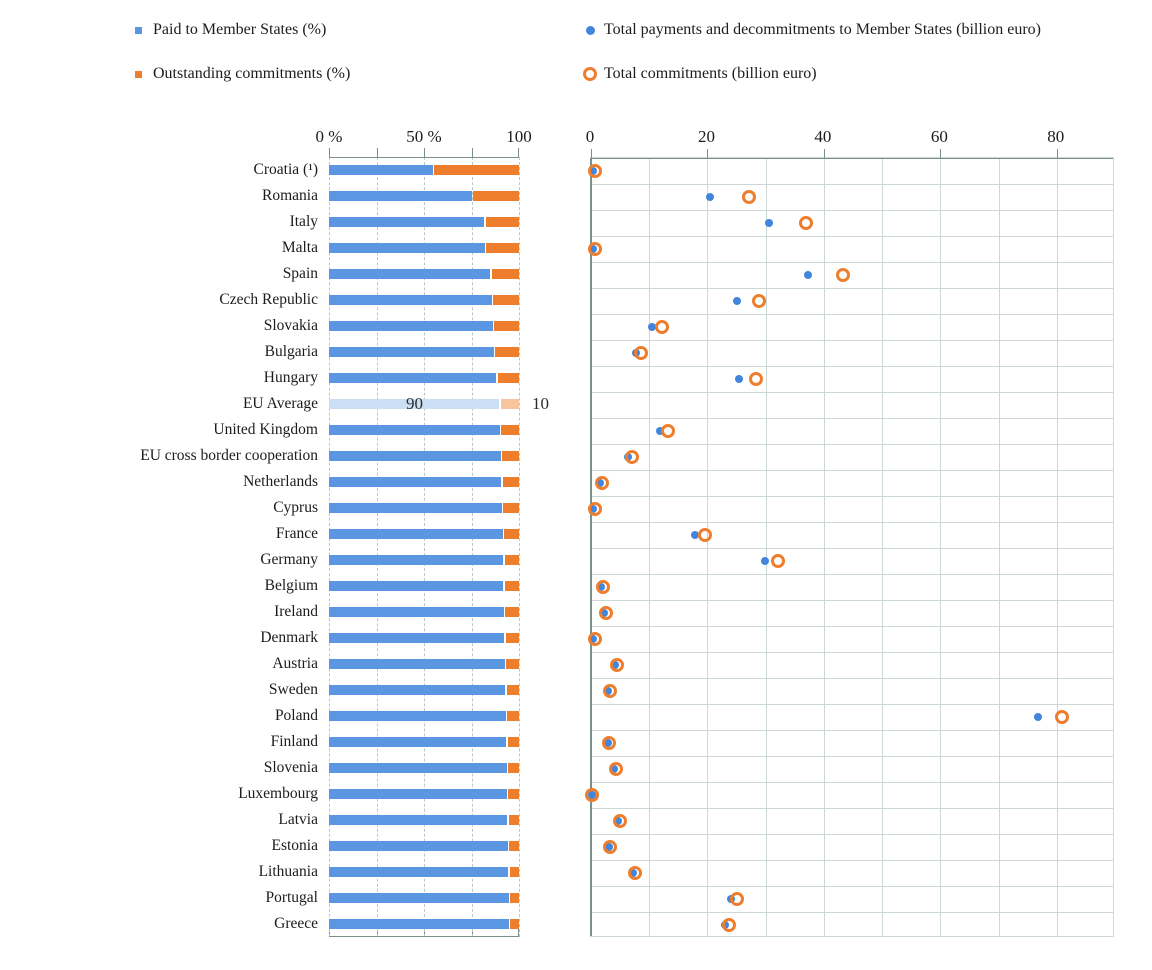 The height and width of the screenshot is (970, 1152). What do you see at coordinates (288, 871) in the screenshot?
I see `row-label: Lithuania` at bounding box center [288, 871].